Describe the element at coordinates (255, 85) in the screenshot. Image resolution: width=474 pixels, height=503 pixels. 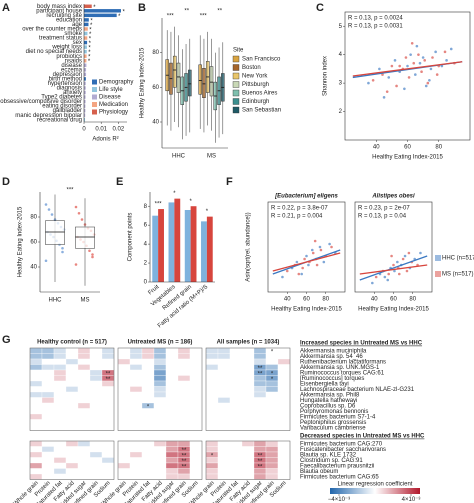
I see `legend-label: Pittsburgh` at that location.